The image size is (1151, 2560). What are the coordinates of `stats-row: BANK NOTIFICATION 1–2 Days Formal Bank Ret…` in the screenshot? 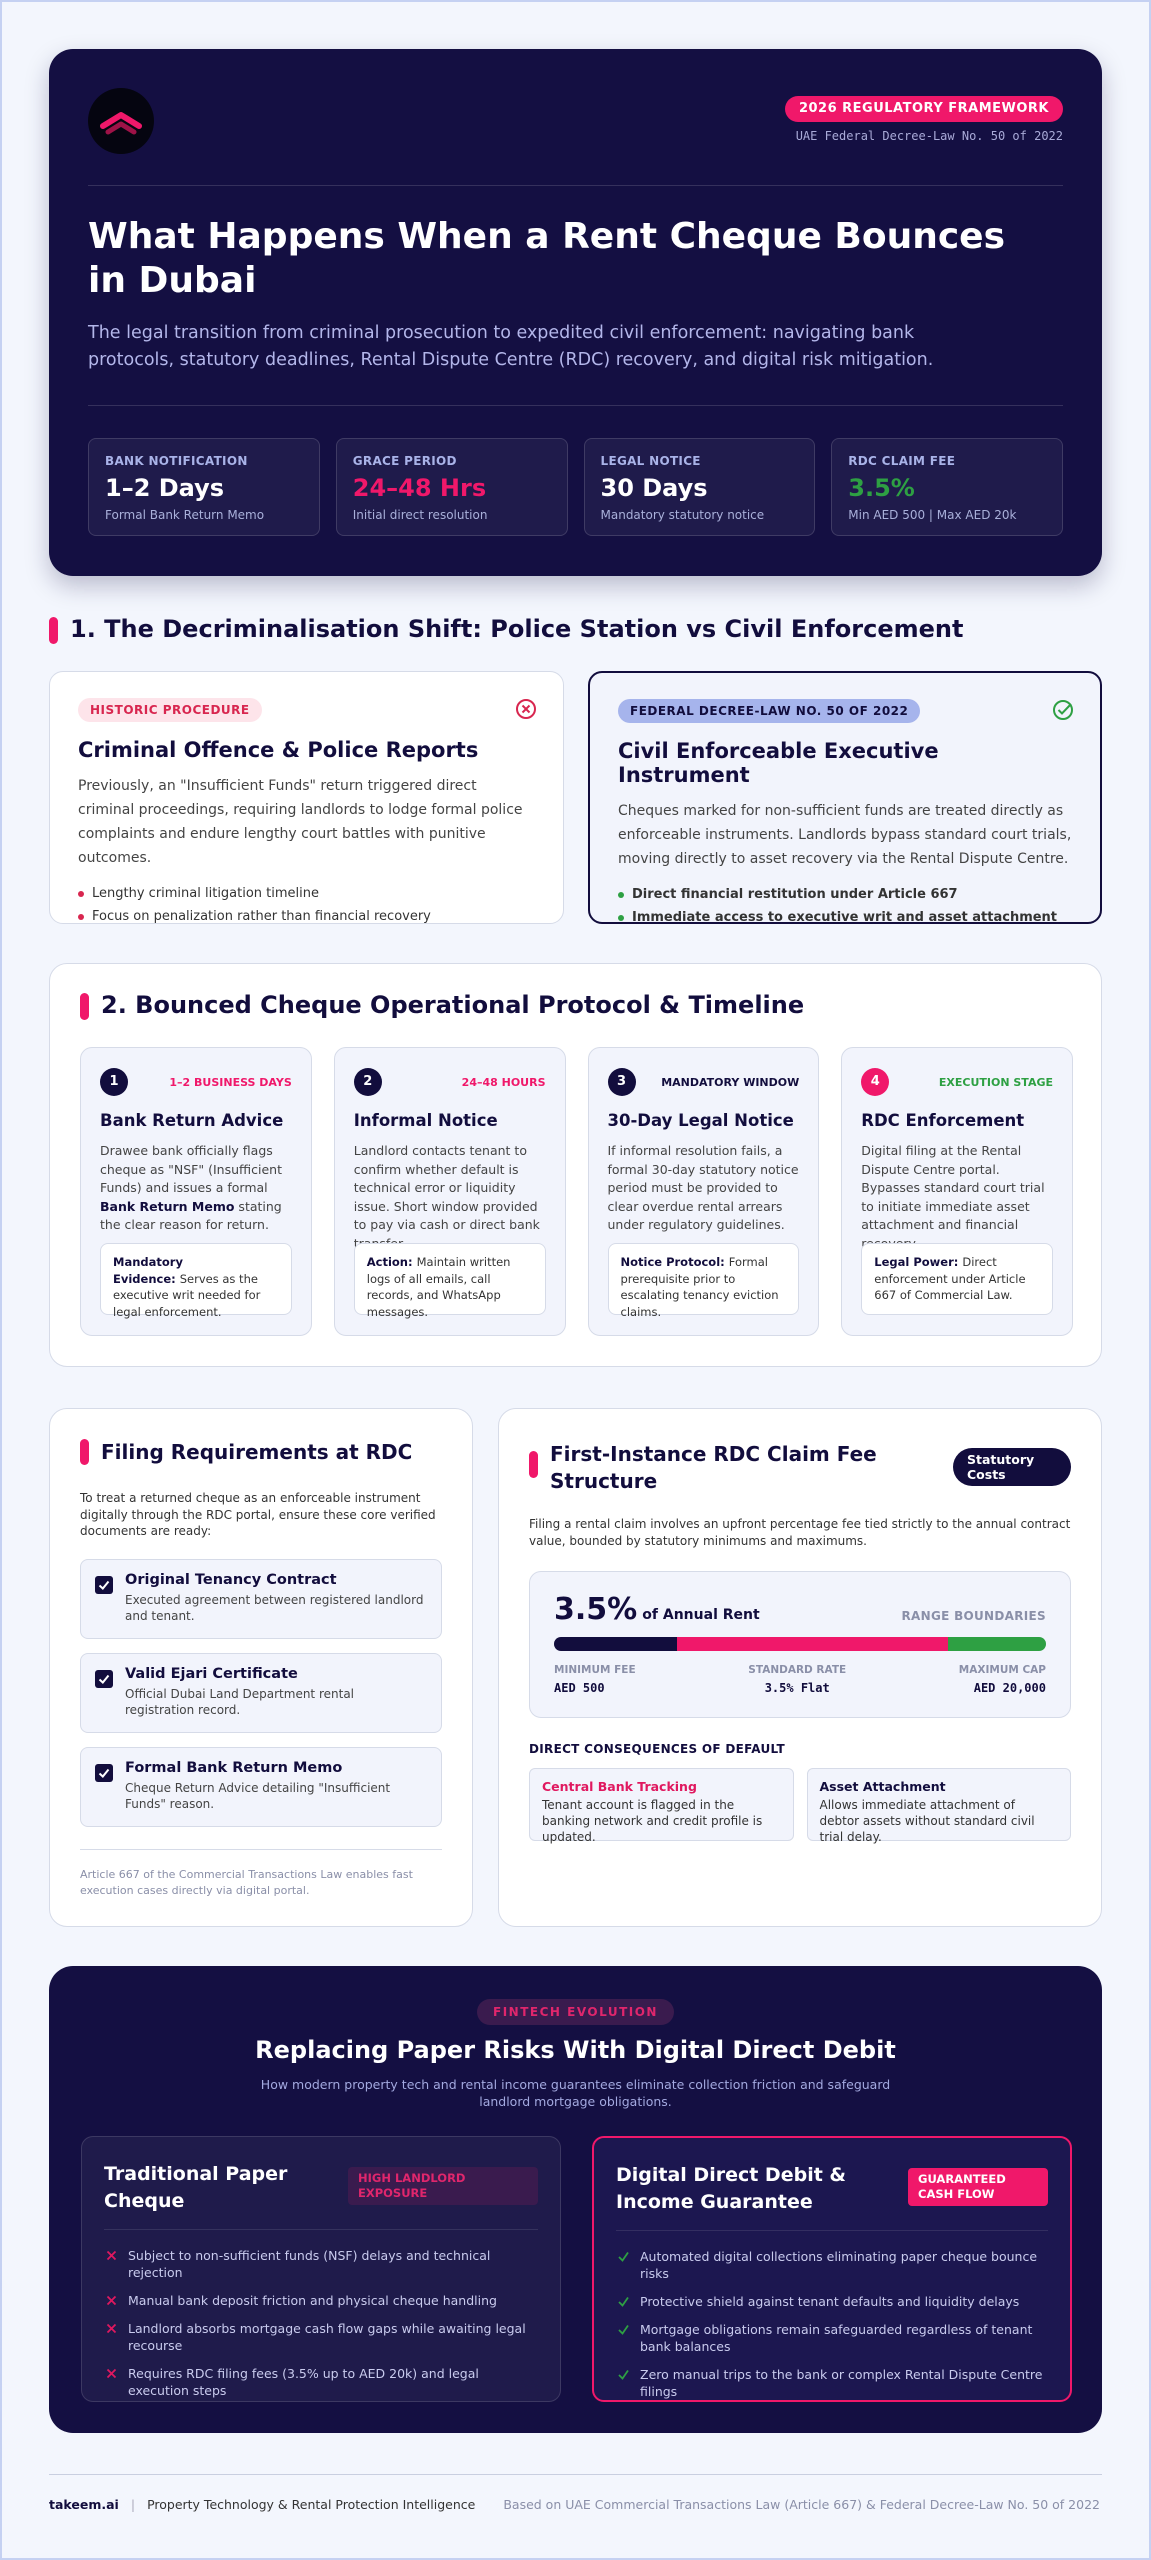 It's located at (575, 487).